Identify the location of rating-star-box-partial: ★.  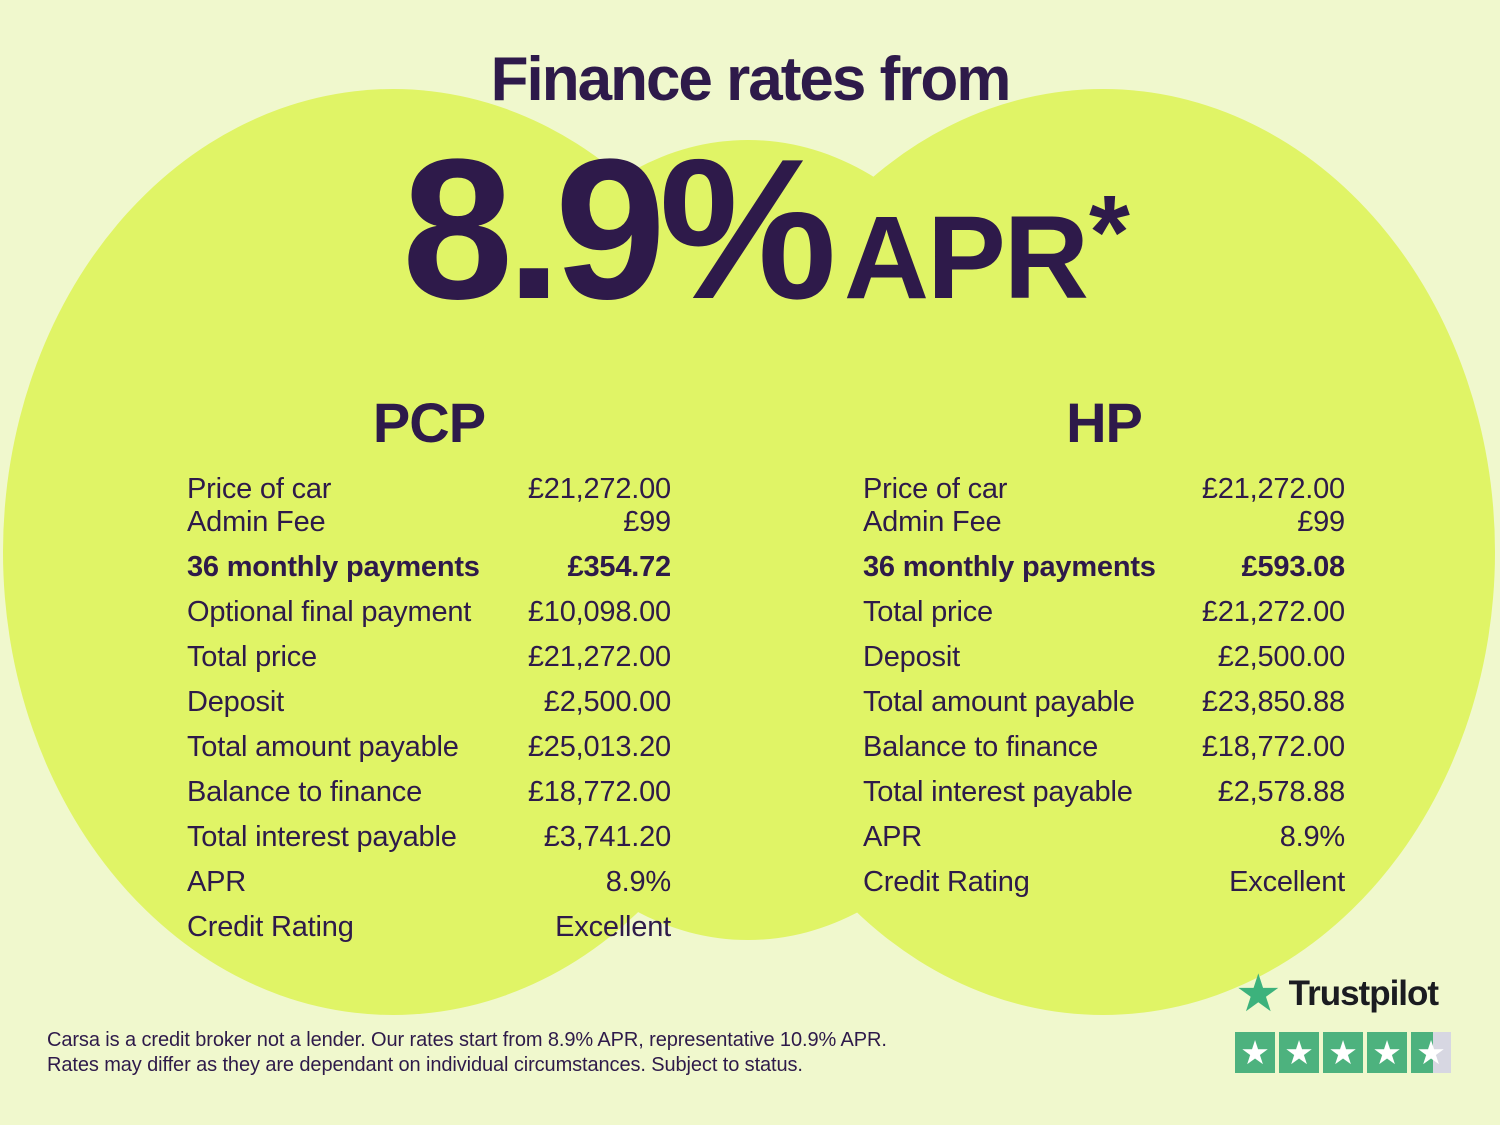
(1431, 1052).